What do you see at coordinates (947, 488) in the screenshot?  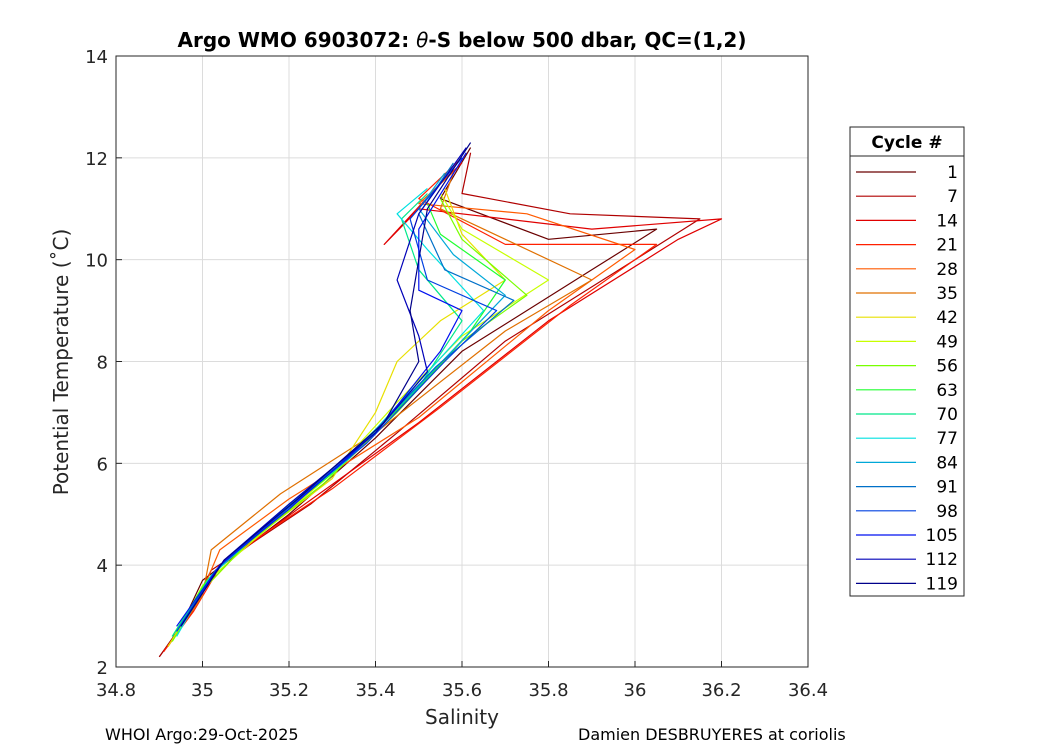 I see `legend-label: 91` at bounding box center [947, 488].